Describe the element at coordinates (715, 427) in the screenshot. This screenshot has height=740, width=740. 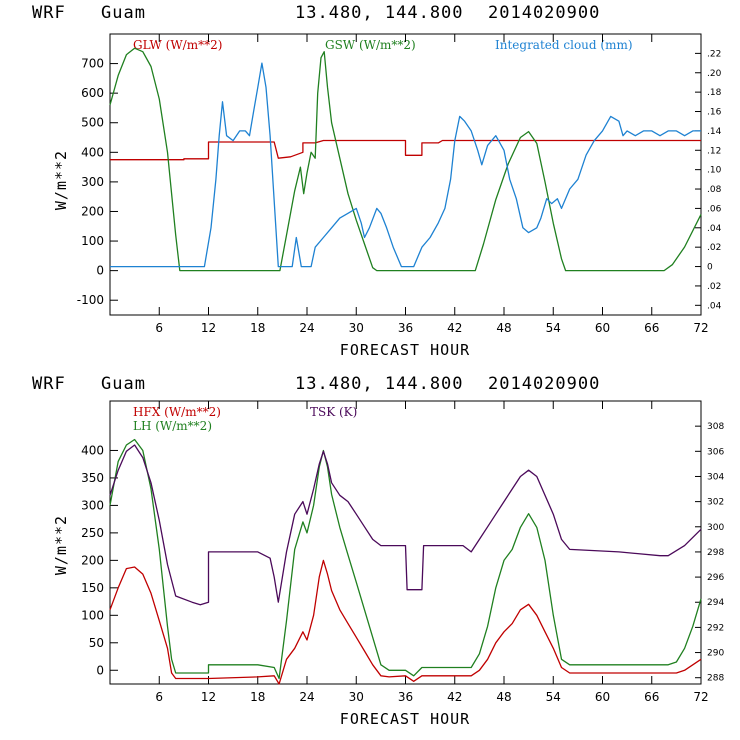
I see `panel2-y2tick-label: 308` at that location.